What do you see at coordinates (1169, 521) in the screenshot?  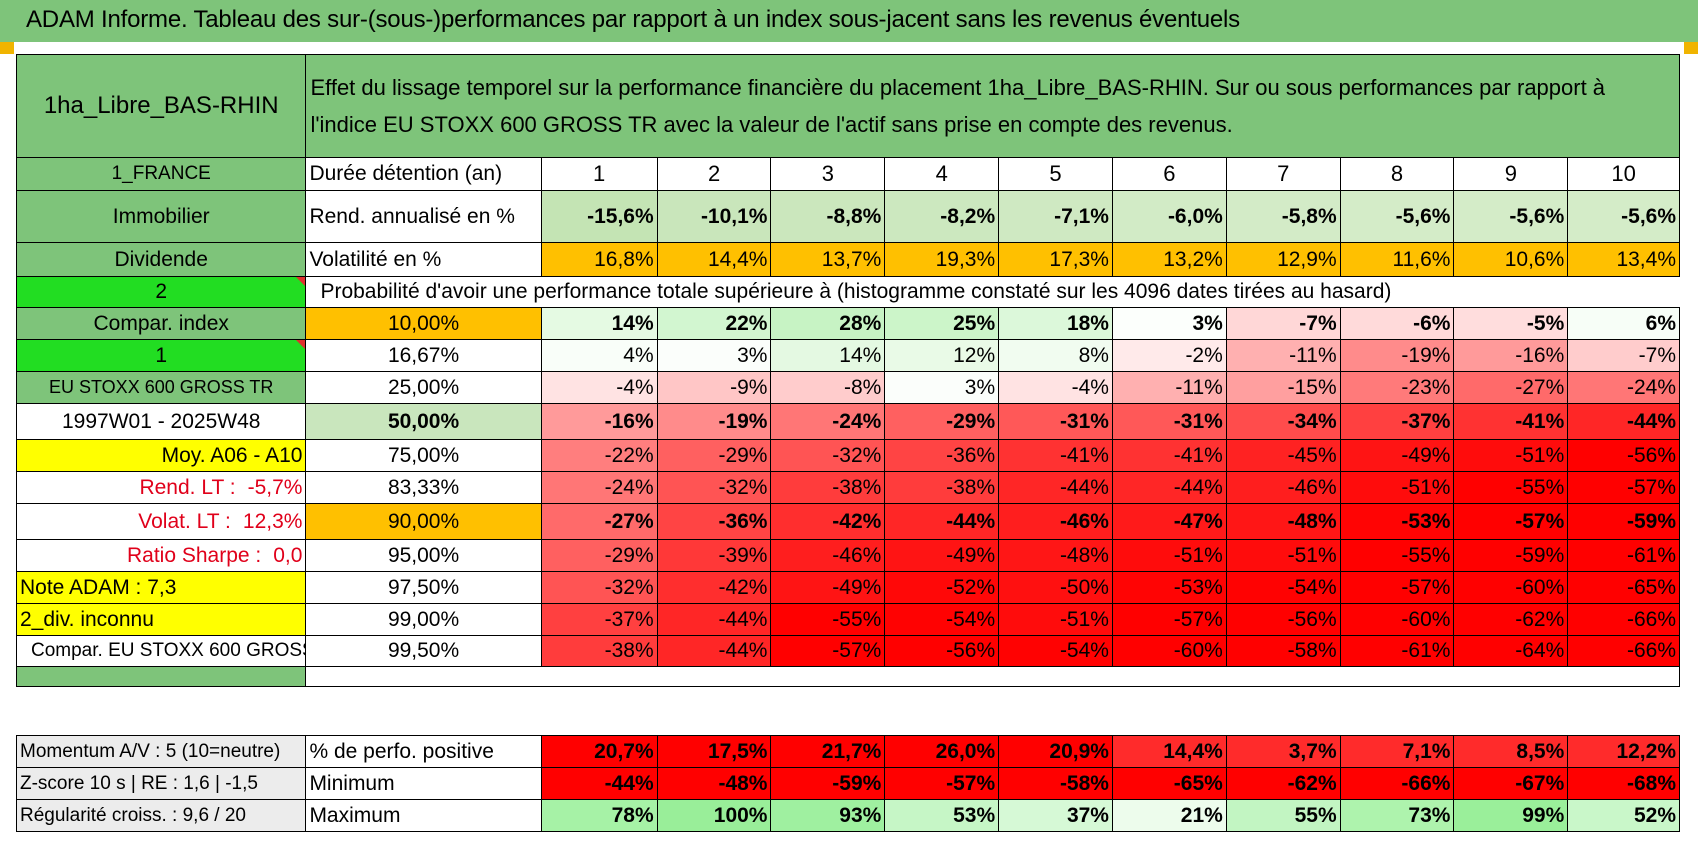 I see `prob-value-cell: -47%` at bounding box center [1169, 521].